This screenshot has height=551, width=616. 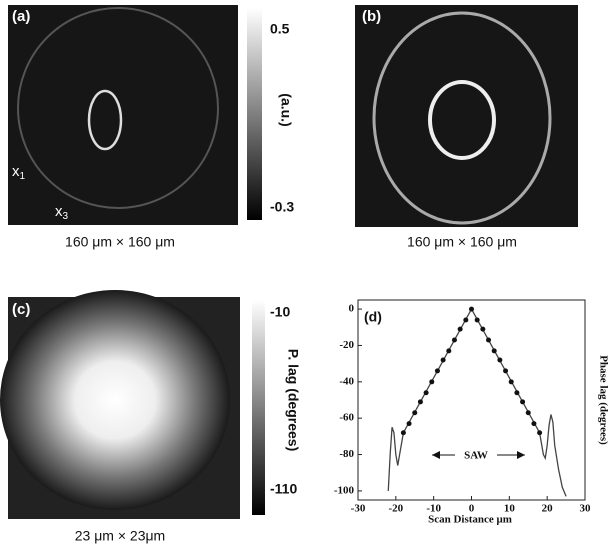 What do you see at coordinates (548, 509) in the screenshot?
I see `x-tick-label: 20` at bounding box center [548, 509].